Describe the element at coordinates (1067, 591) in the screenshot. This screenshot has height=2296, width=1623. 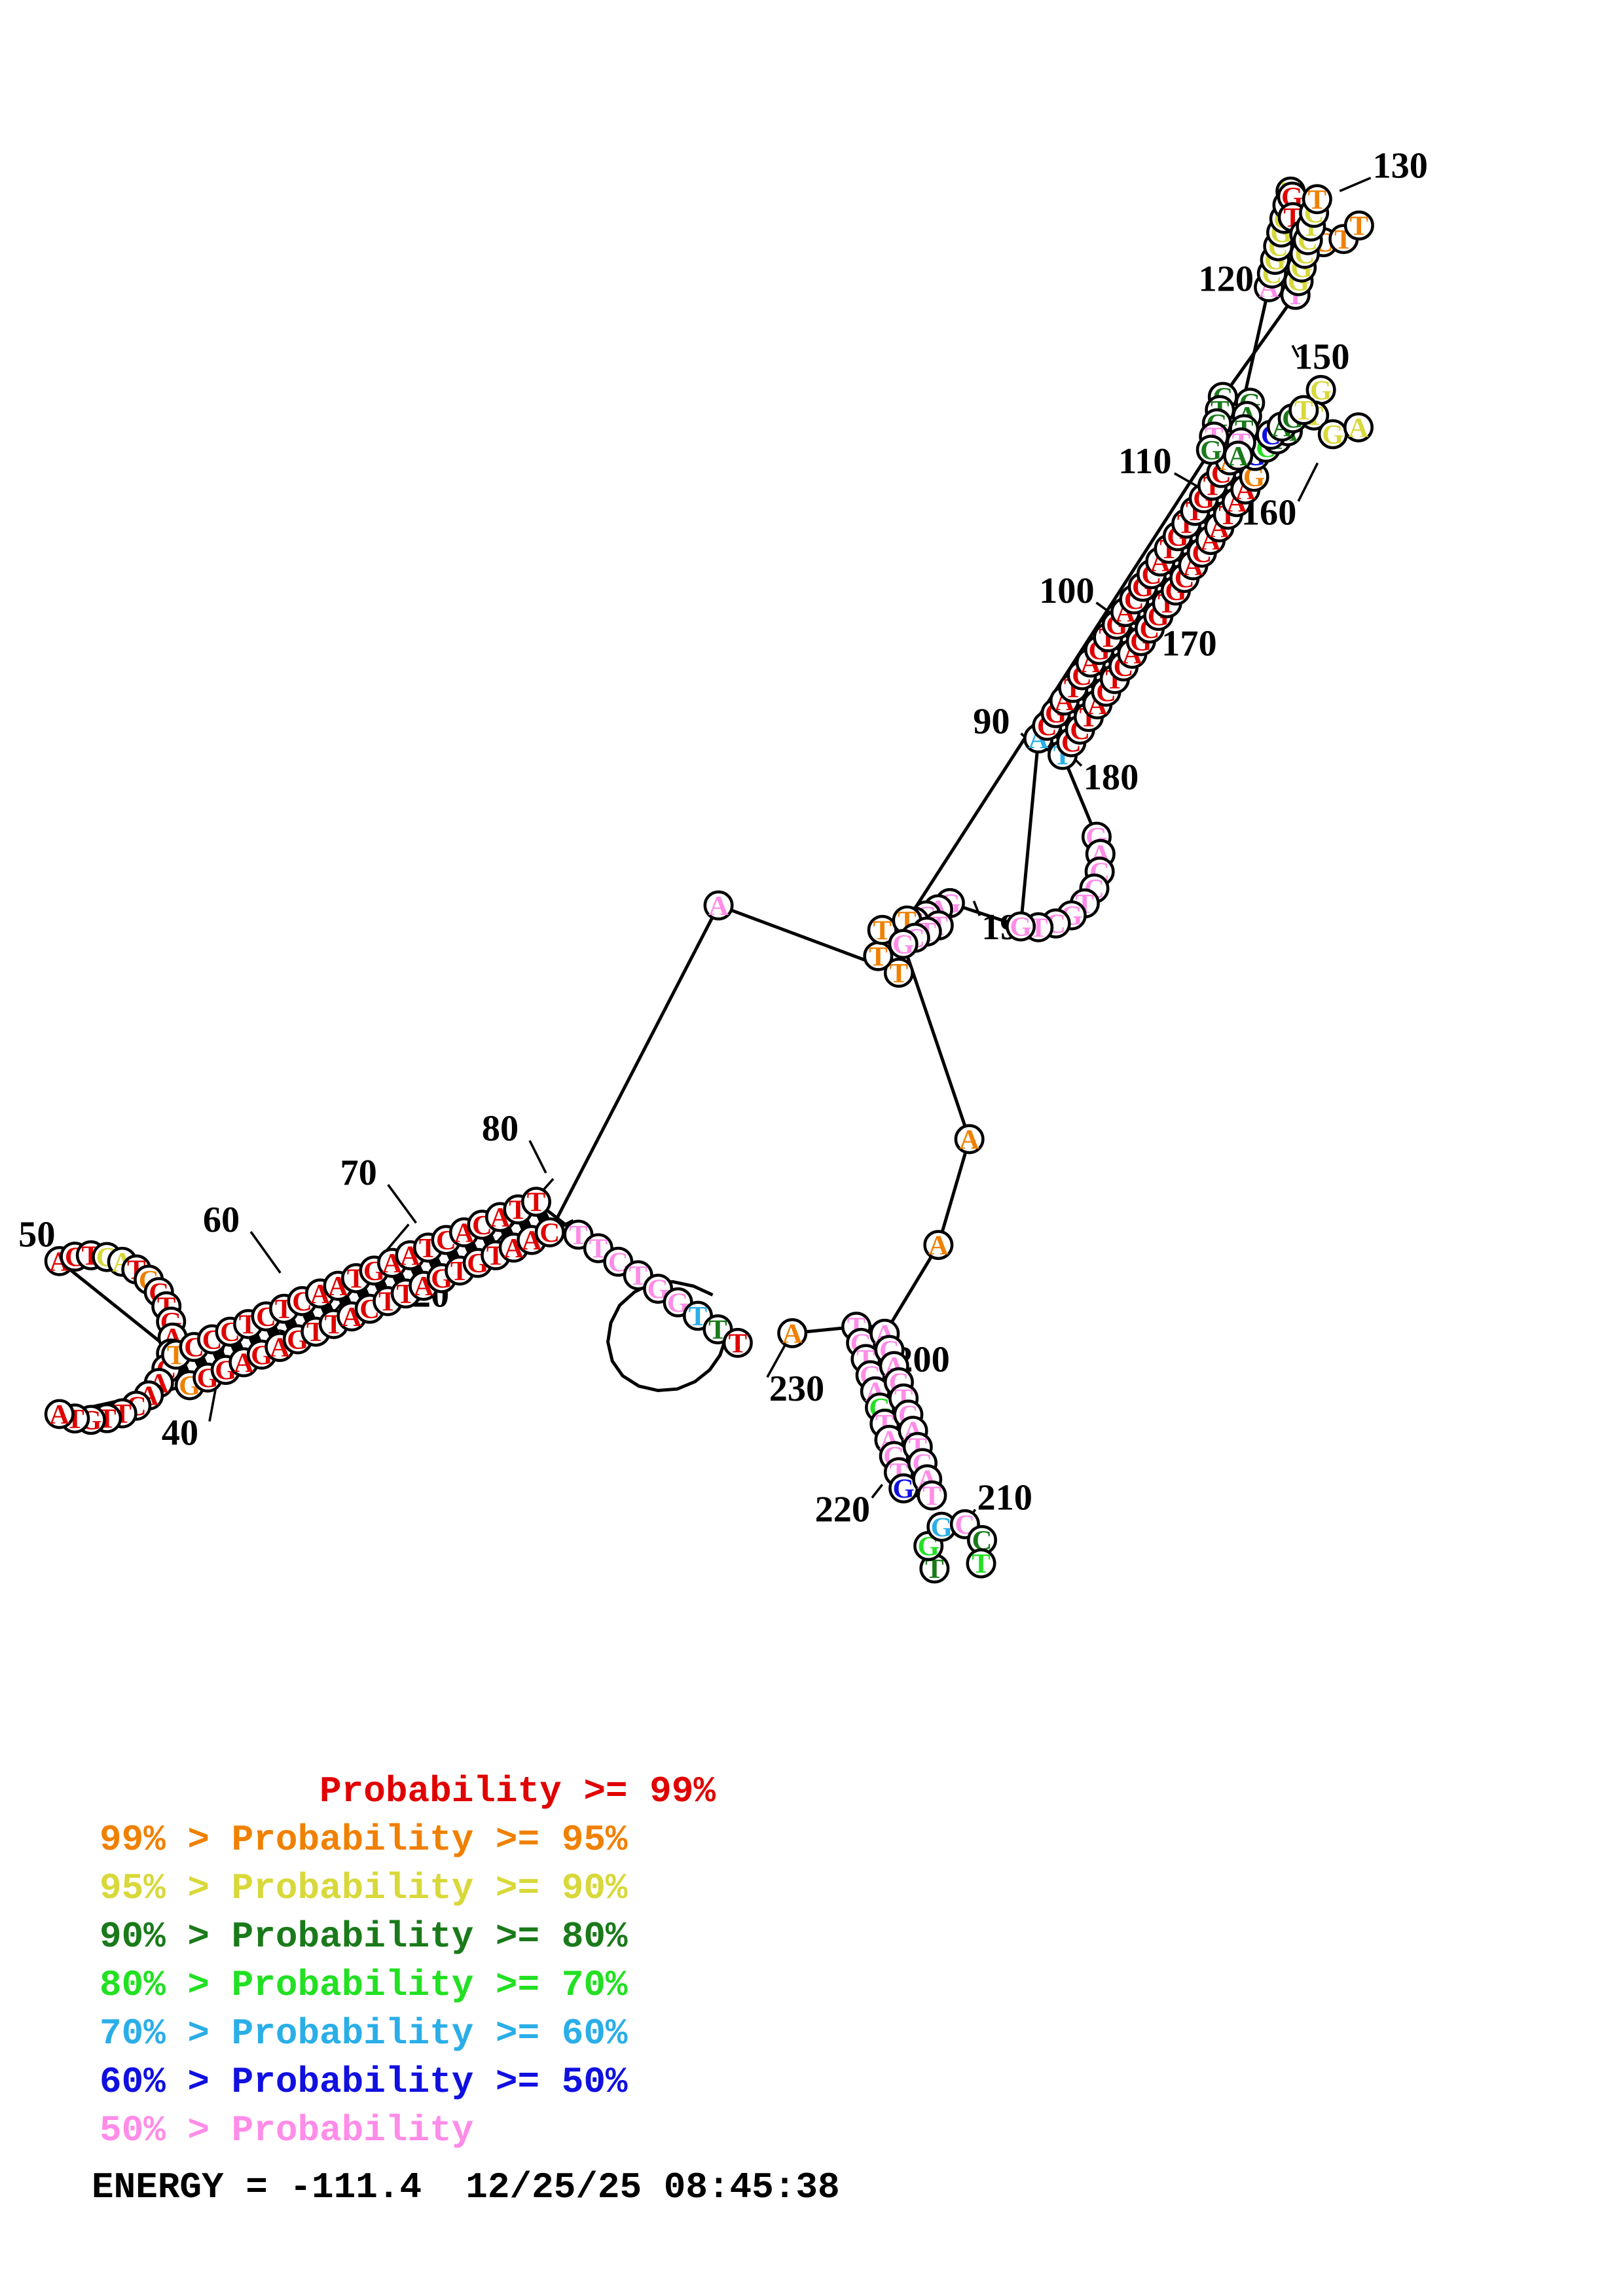
I see `position-label: 100` at that location.